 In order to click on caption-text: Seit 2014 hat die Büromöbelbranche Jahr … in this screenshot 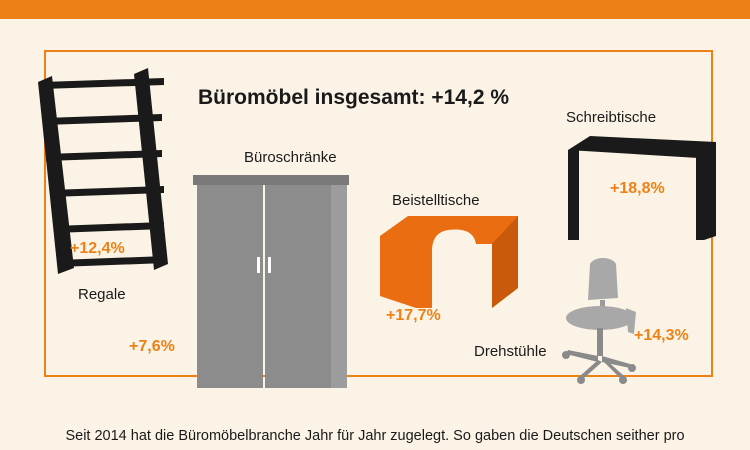, I will do `click(375, 436)`.